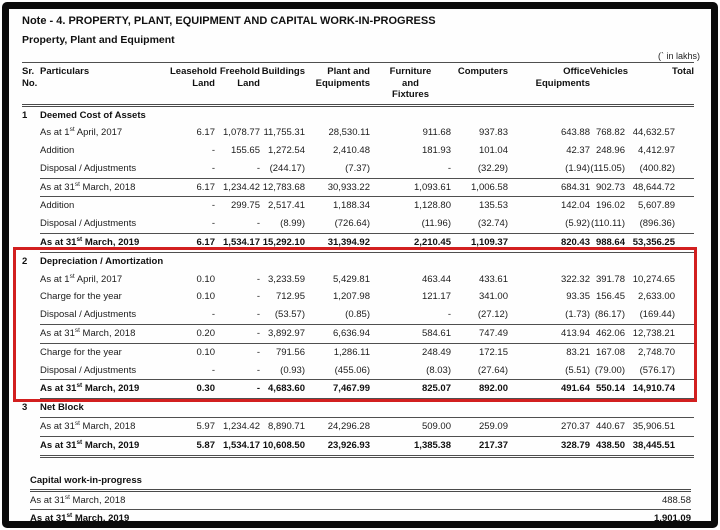 This screenshot has height=530, width=720. What do you see at coordinates (549, 389) in the screenshot?
I see `cell-office: 491.64` at bounding box center [549, 389].